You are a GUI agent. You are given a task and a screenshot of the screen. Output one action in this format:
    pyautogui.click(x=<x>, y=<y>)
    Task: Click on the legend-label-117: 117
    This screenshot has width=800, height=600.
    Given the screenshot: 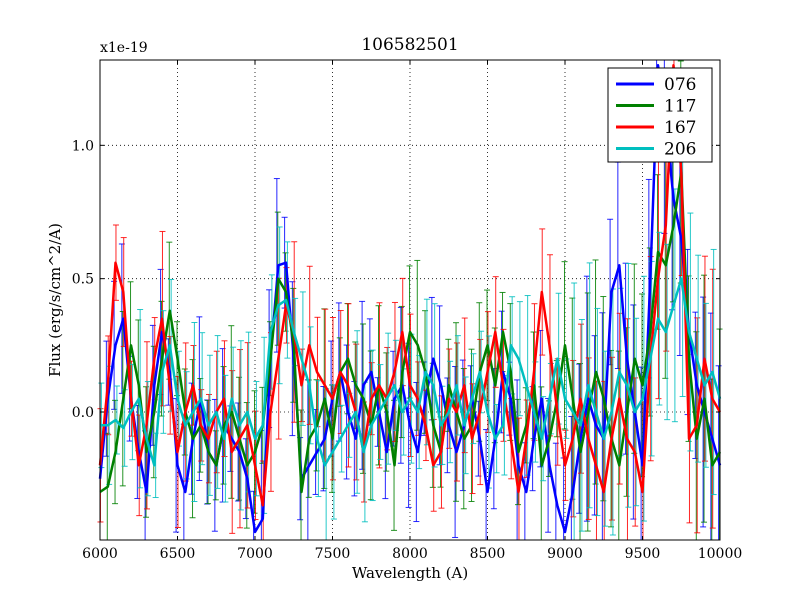 What is the action you would take?
    pyautogui.click(x=680, y=107)
    